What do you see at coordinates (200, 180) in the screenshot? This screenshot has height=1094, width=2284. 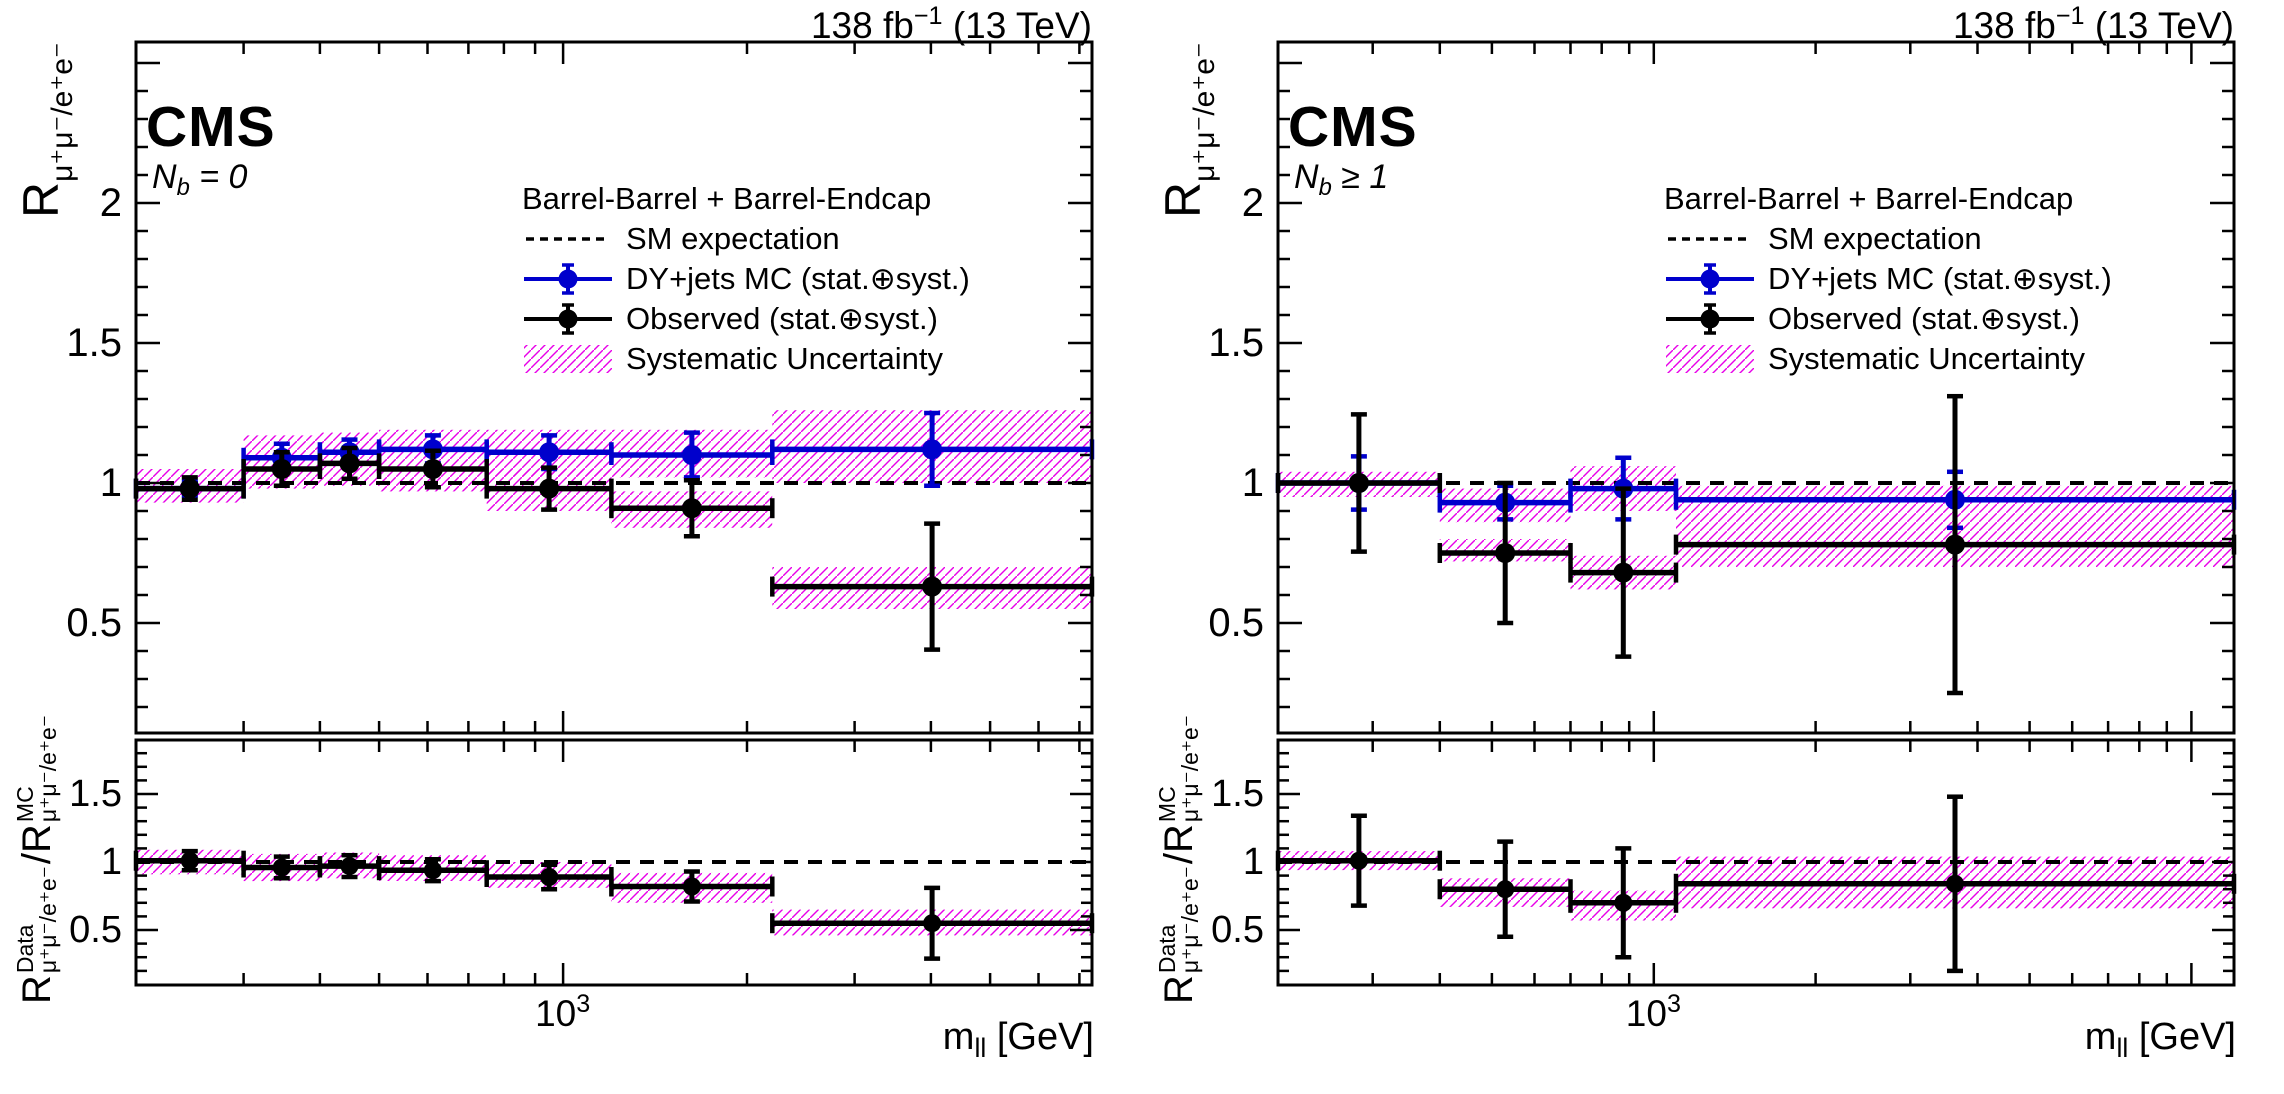 I see `category-label: Nb = 0` at bounding box center [200, 180].